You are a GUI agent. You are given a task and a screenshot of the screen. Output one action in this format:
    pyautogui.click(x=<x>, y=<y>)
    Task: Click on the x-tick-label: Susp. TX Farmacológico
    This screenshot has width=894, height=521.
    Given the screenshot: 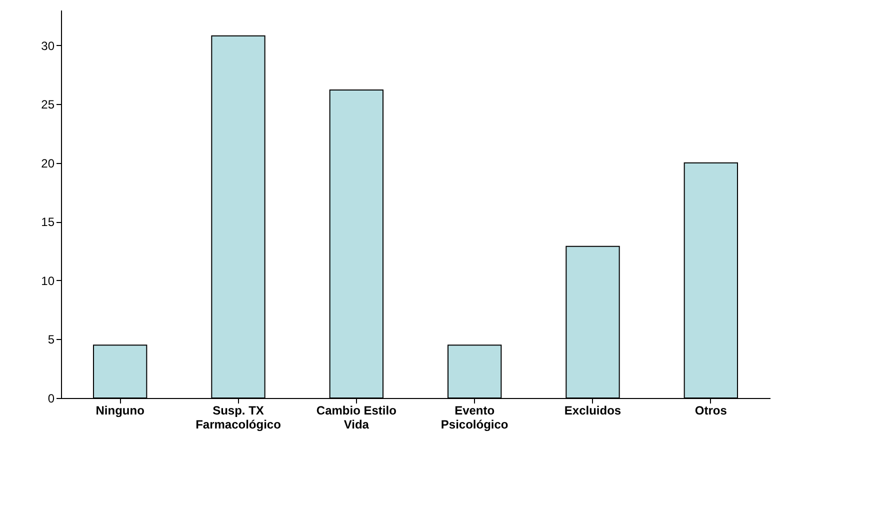 What is the action you would take?
    pyautogui.click(x=238, y=418)
    